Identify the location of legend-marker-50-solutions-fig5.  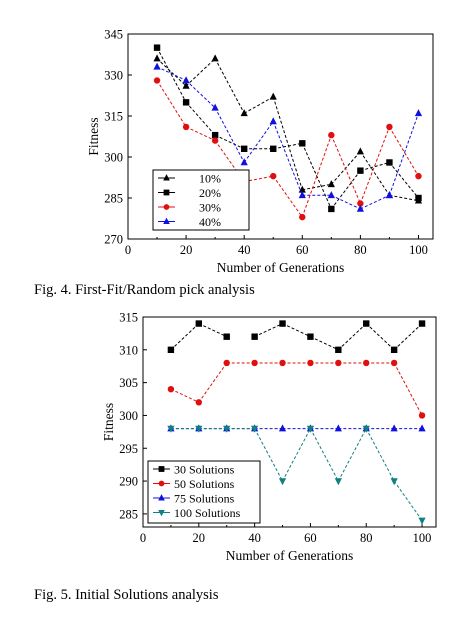
(161, 483).